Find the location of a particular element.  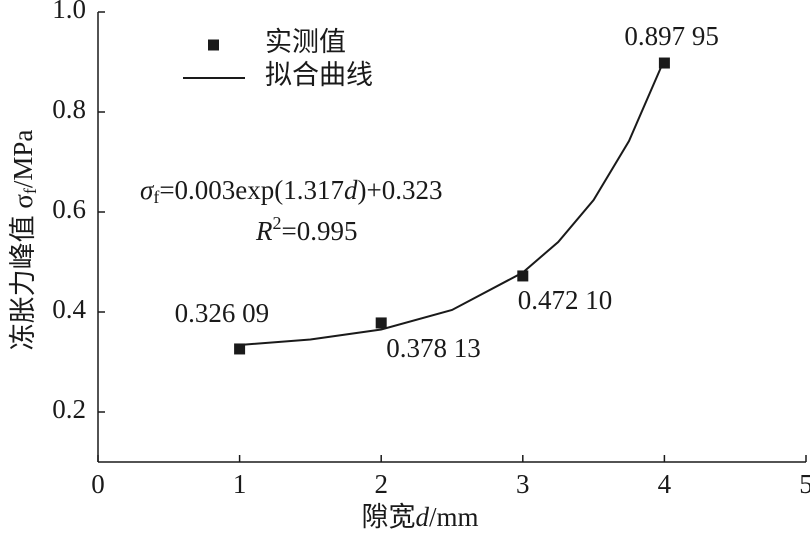

data-label: 0.897 95 is located at coordinates (671, 36).